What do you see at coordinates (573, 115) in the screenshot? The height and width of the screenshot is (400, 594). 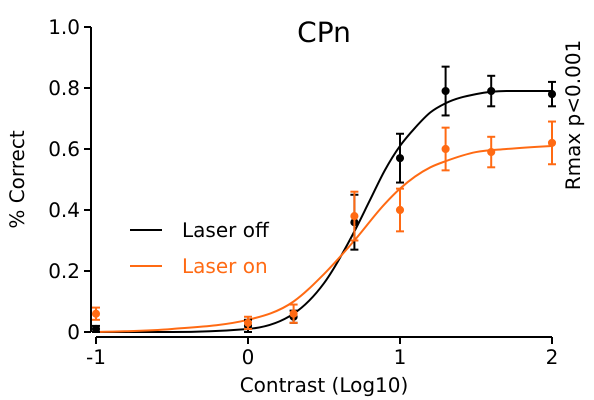 I see `text: Rmax p<0.001` at bounding box center [573, 115].